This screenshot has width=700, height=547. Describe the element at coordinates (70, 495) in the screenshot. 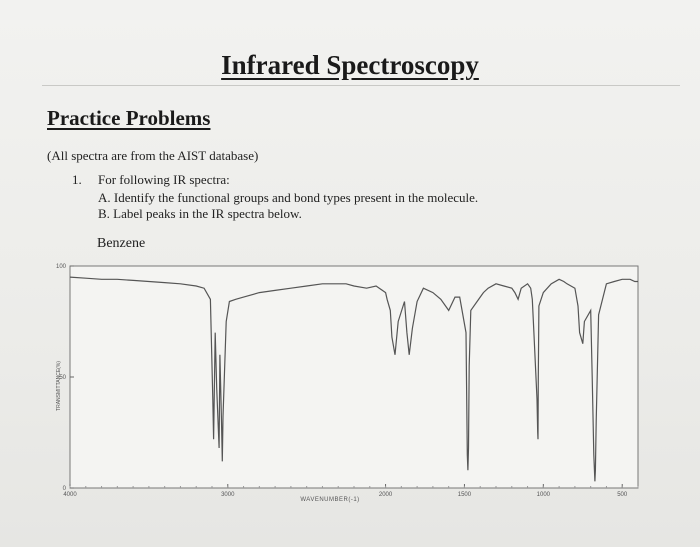

I see `x-tick-label: 4000` at that location.